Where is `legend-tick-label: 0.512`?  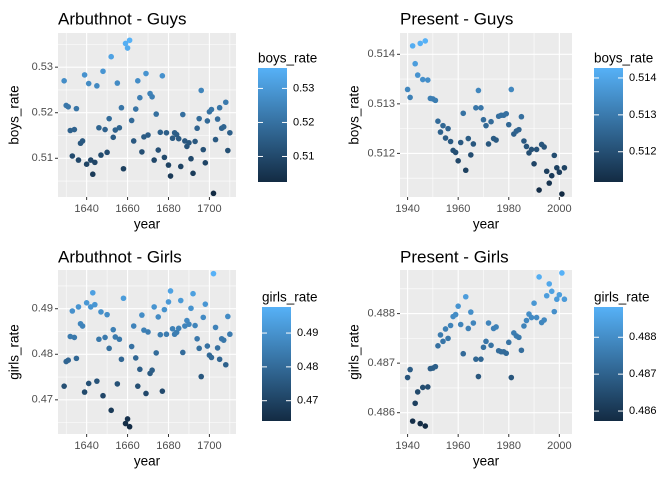
legend-tick-label: 0.512 is located at coordinates (643, 152).